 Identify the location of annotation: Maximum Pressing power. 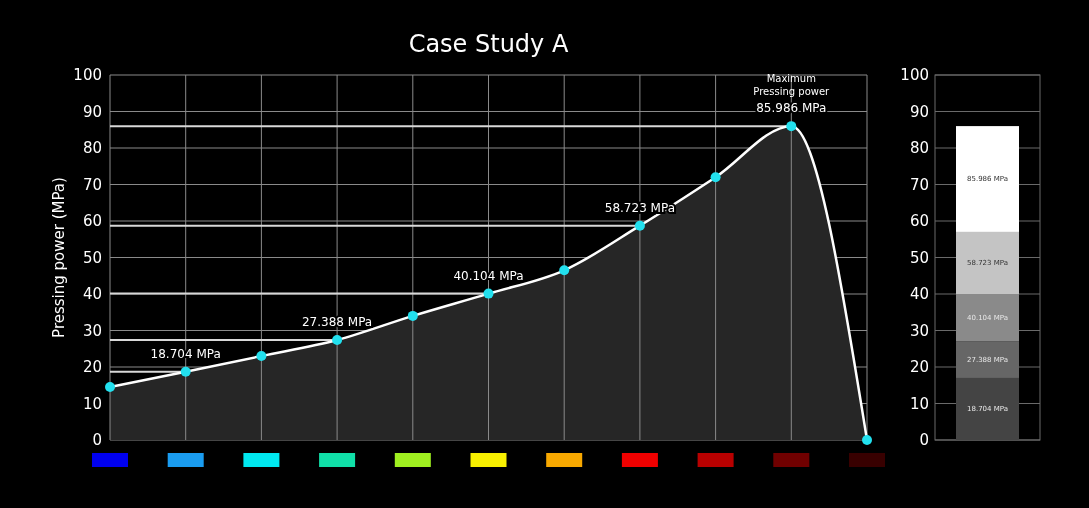
(792, 85).